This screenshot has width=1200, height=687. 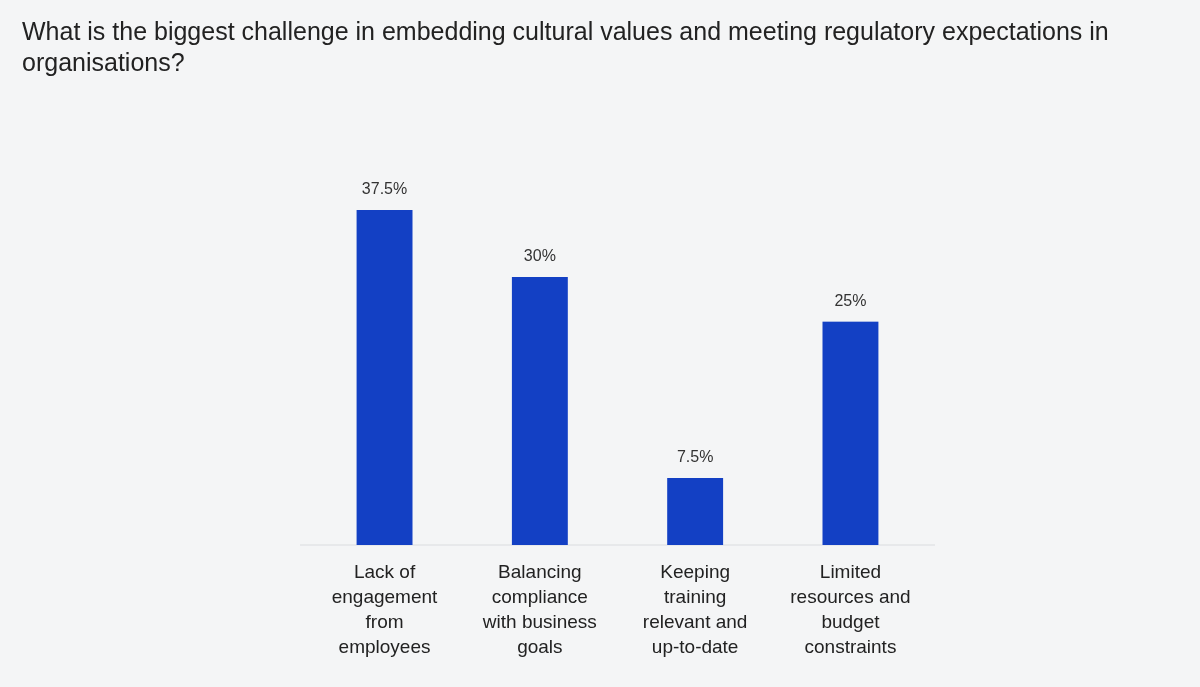 I want to click on x-tick-label: Limited resources and budget constraints, so click(x=850, y=609).